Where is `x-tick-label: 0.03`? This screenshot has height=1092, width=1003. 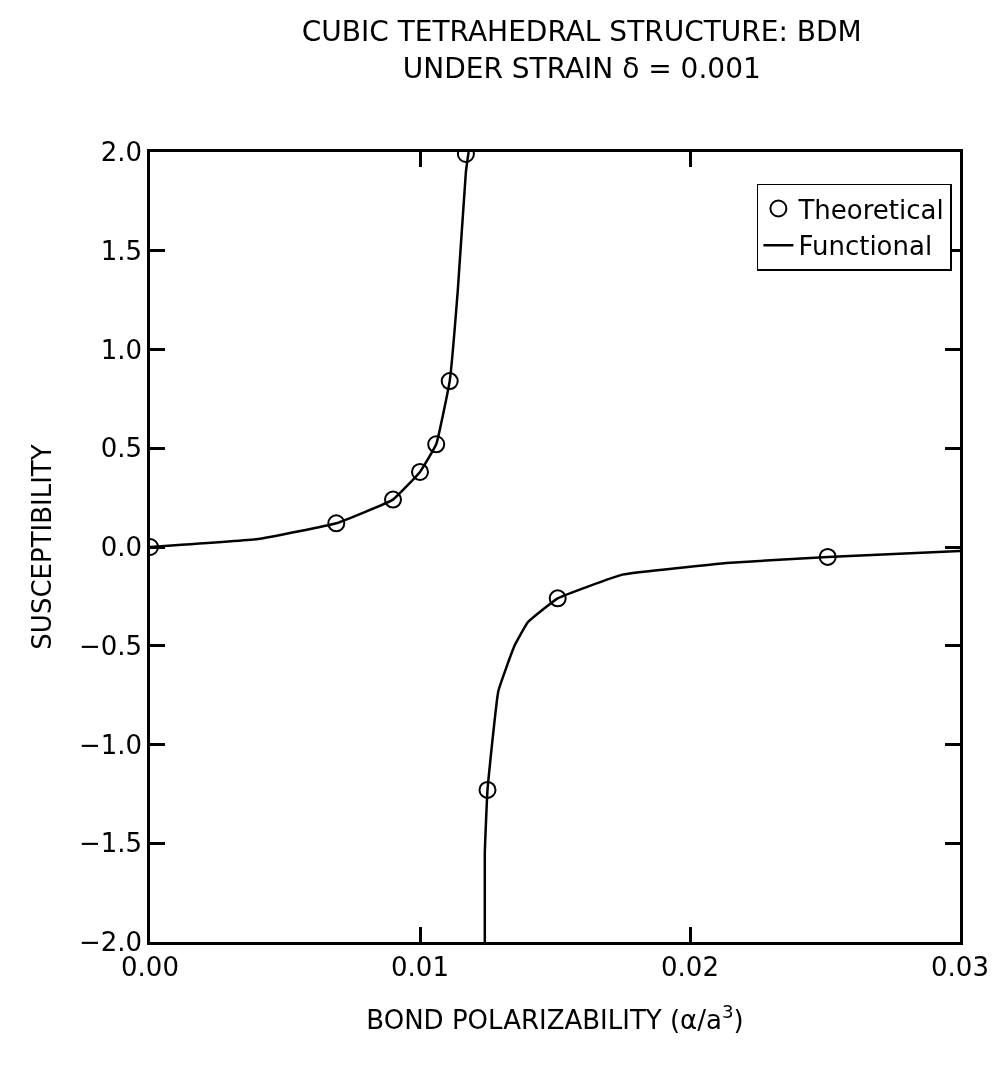 x-tick-label: 0.03 is located at coordinates (960, 966).